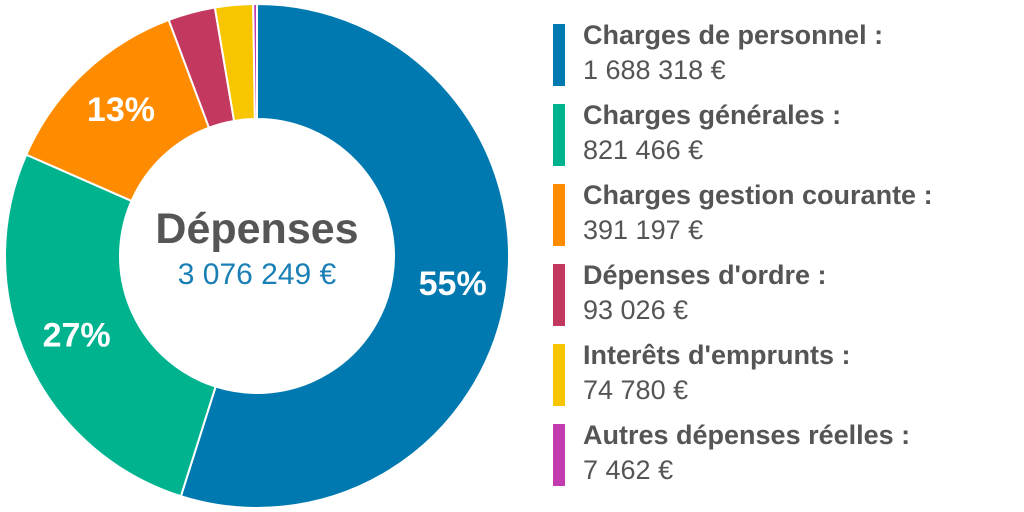 The height and width of the screenshot is (512, 1024). Describe the element at coordinates (747, 435) in the screenshot. I see `legend-label: Autres dépenses réelles :` at that location.